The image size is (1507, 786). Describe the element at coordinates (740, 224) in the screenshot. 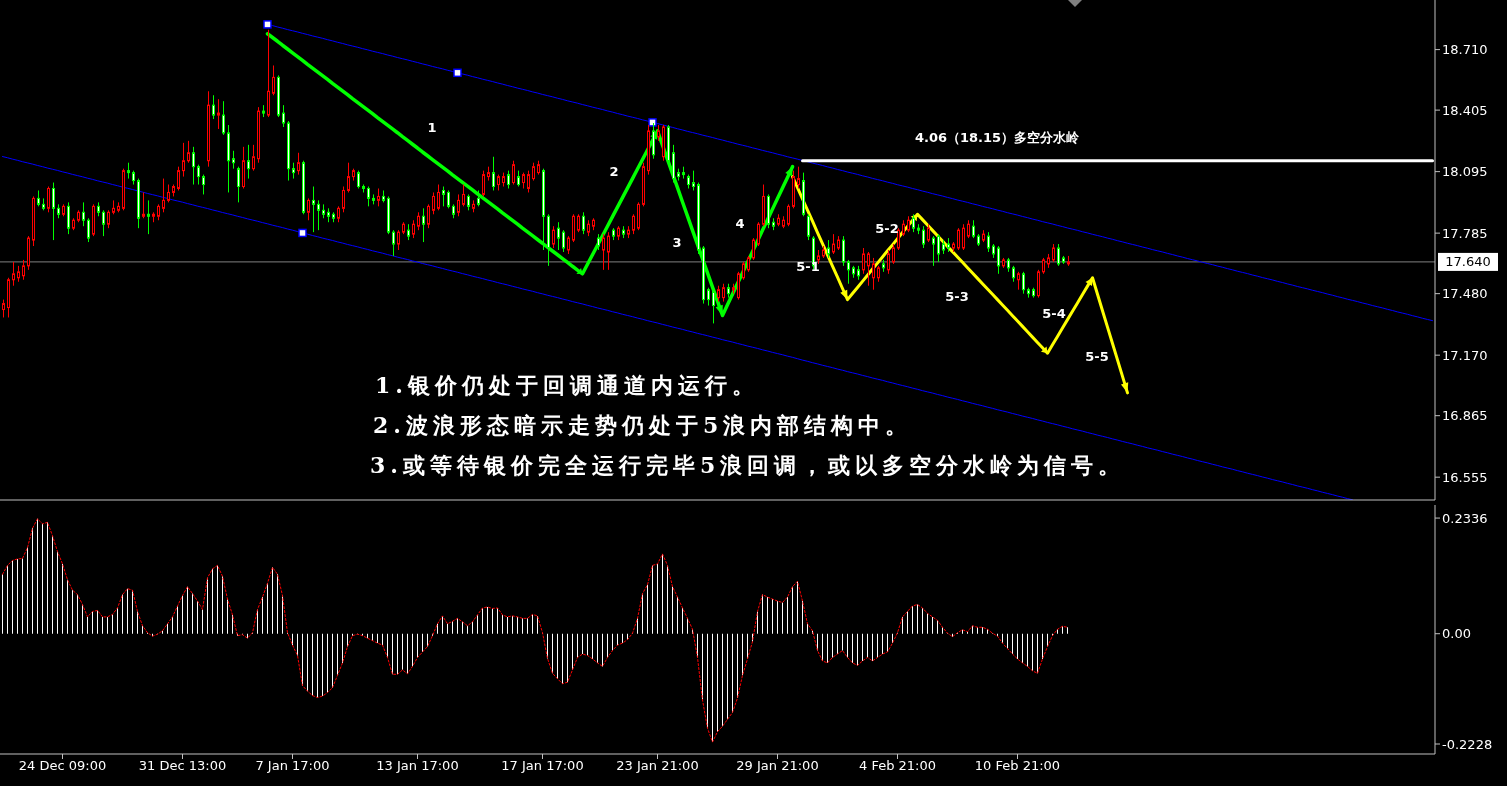

I see `annotation: 4` at that location.